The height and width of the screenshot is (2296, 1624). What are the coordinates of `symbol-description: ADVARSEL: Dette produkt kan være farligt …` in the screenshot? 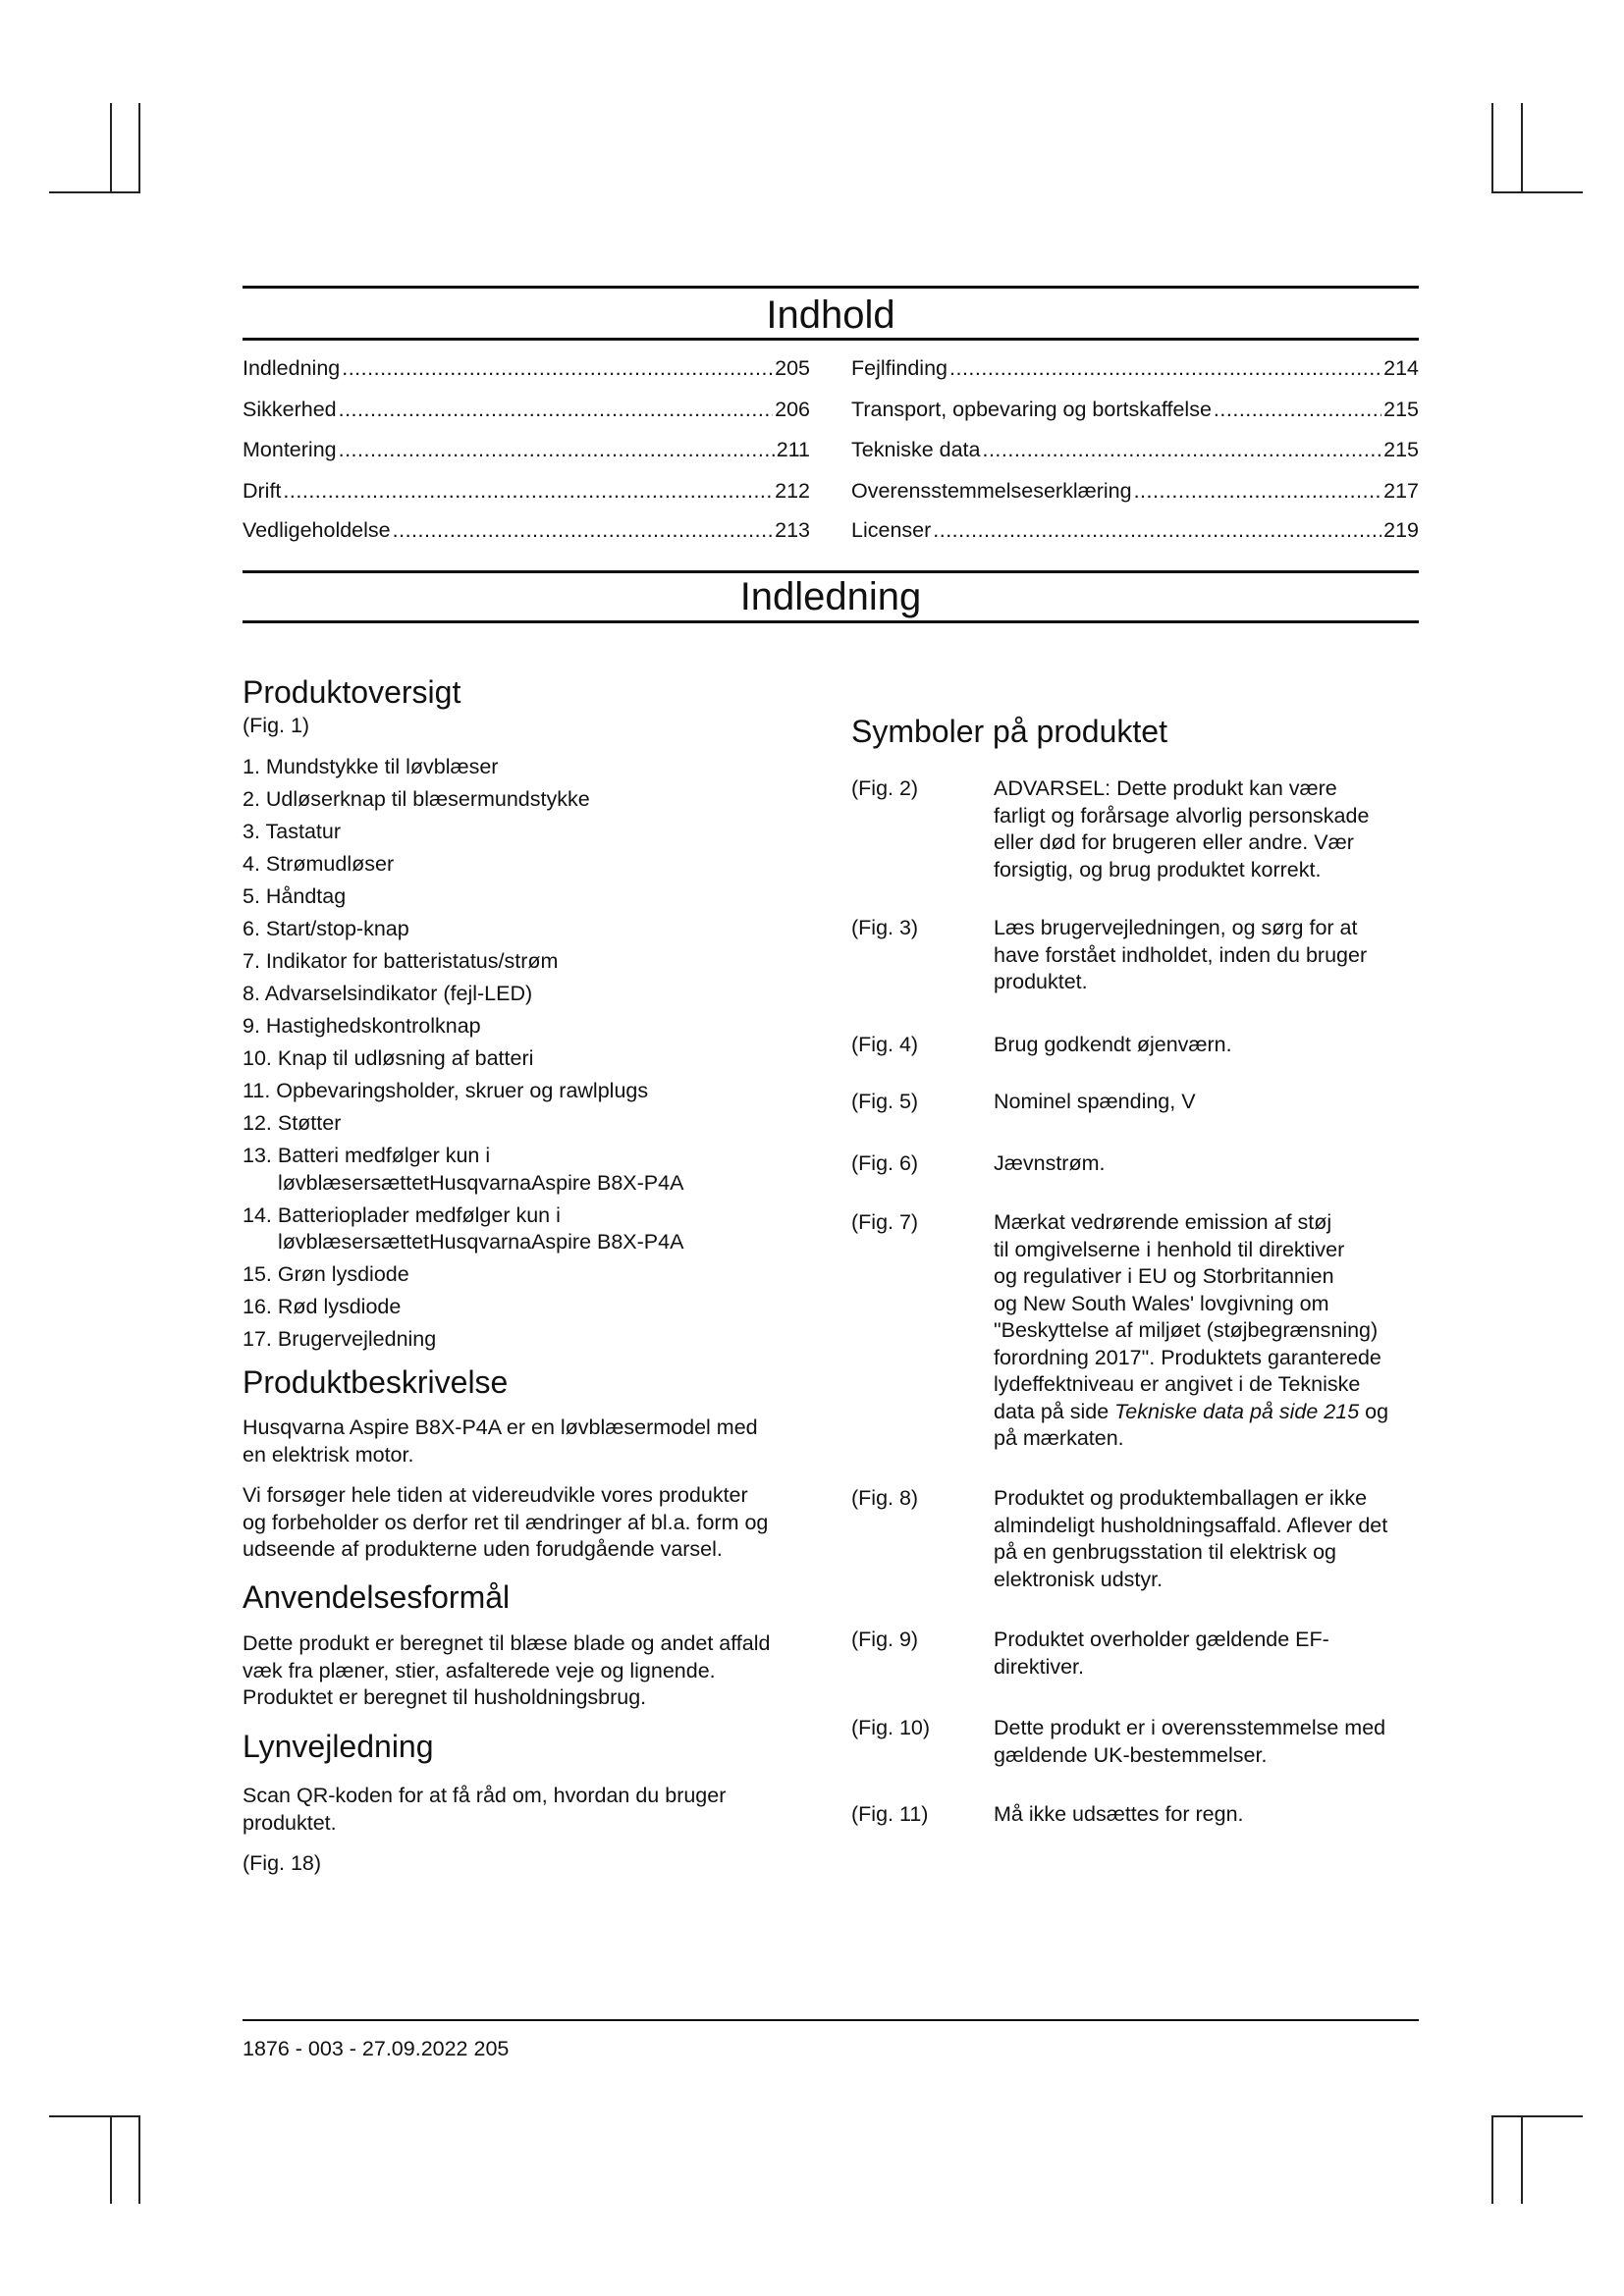 It's located at (1181, 829).